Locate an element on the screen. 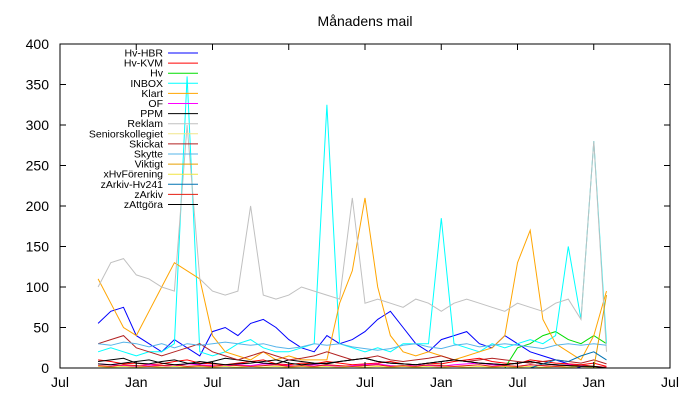  legend-label: zArkiv is located at coordinates (148, 195).